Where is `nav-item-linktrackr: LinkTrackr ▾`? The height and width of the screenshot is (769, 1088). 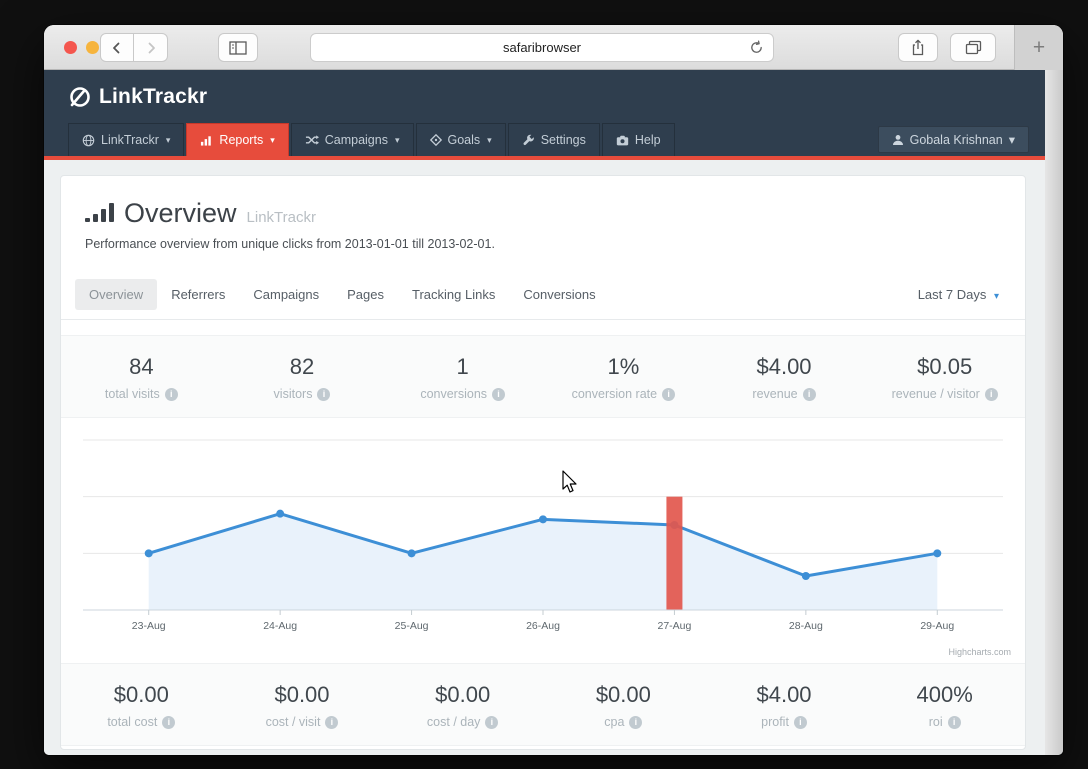
nav-item-linktrackr: LinkTrackr ▾ is located at coordinates (126, 139).